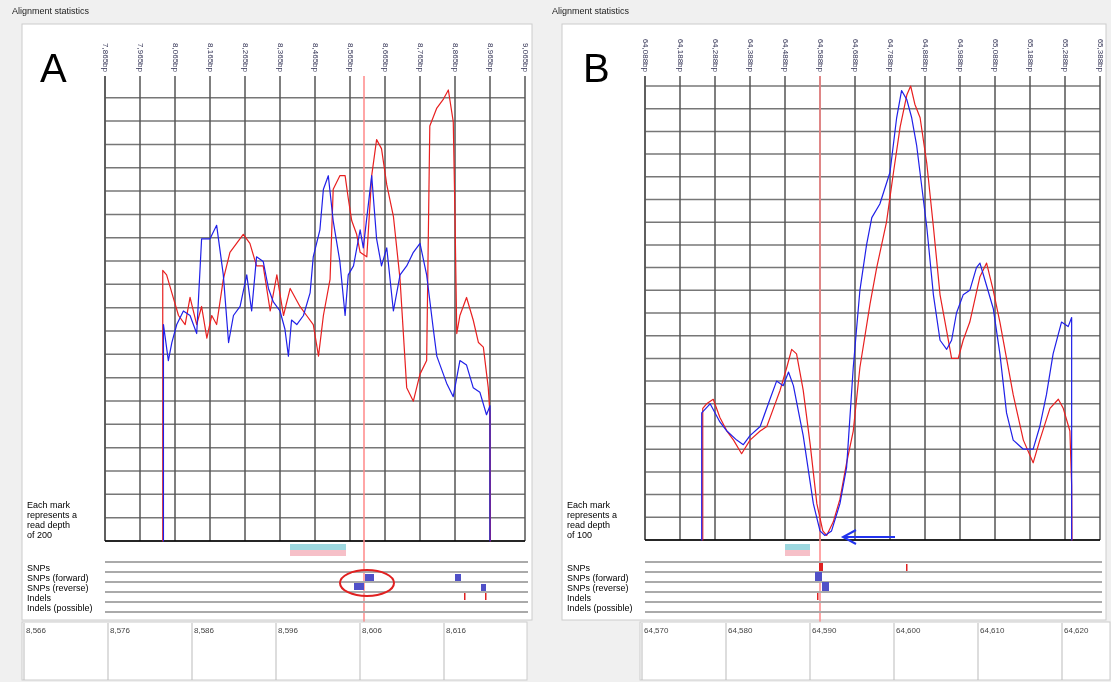 The width and height of the screenshot is (1111, 682). What do you see at coordinates (890, 55) in the screenshot?
I see `x-tick-label: 64,788bp` at bounding box center [890, 55].